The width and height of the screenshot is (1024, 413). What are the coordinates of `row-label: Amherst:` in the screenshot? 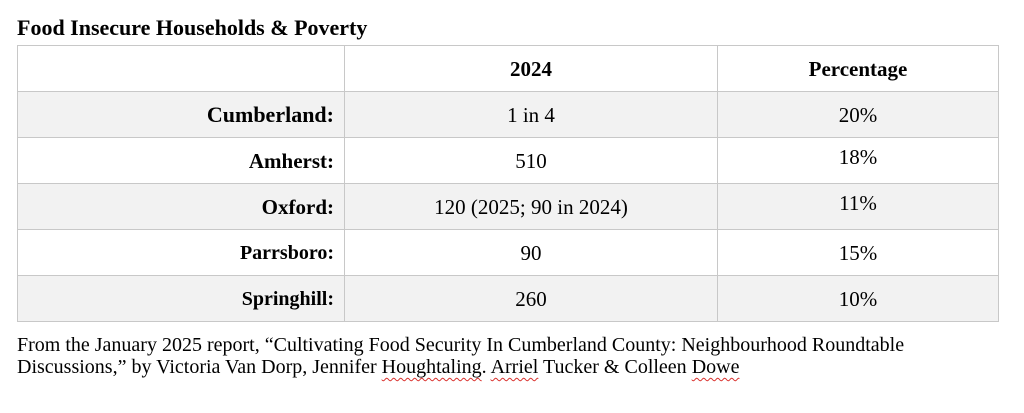 It's located at (181, 160).